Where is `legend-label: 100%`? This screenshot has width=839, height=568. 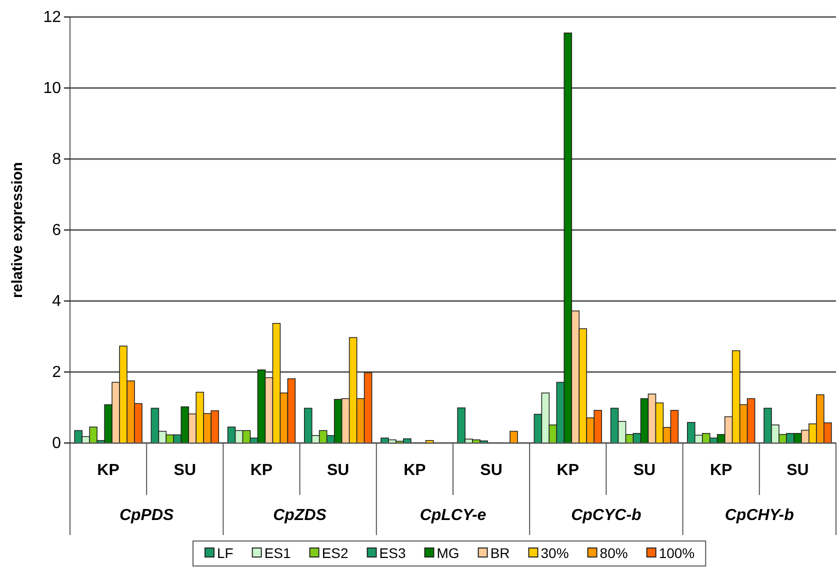
legend-label: 100% is located at coordinates (676, 553).